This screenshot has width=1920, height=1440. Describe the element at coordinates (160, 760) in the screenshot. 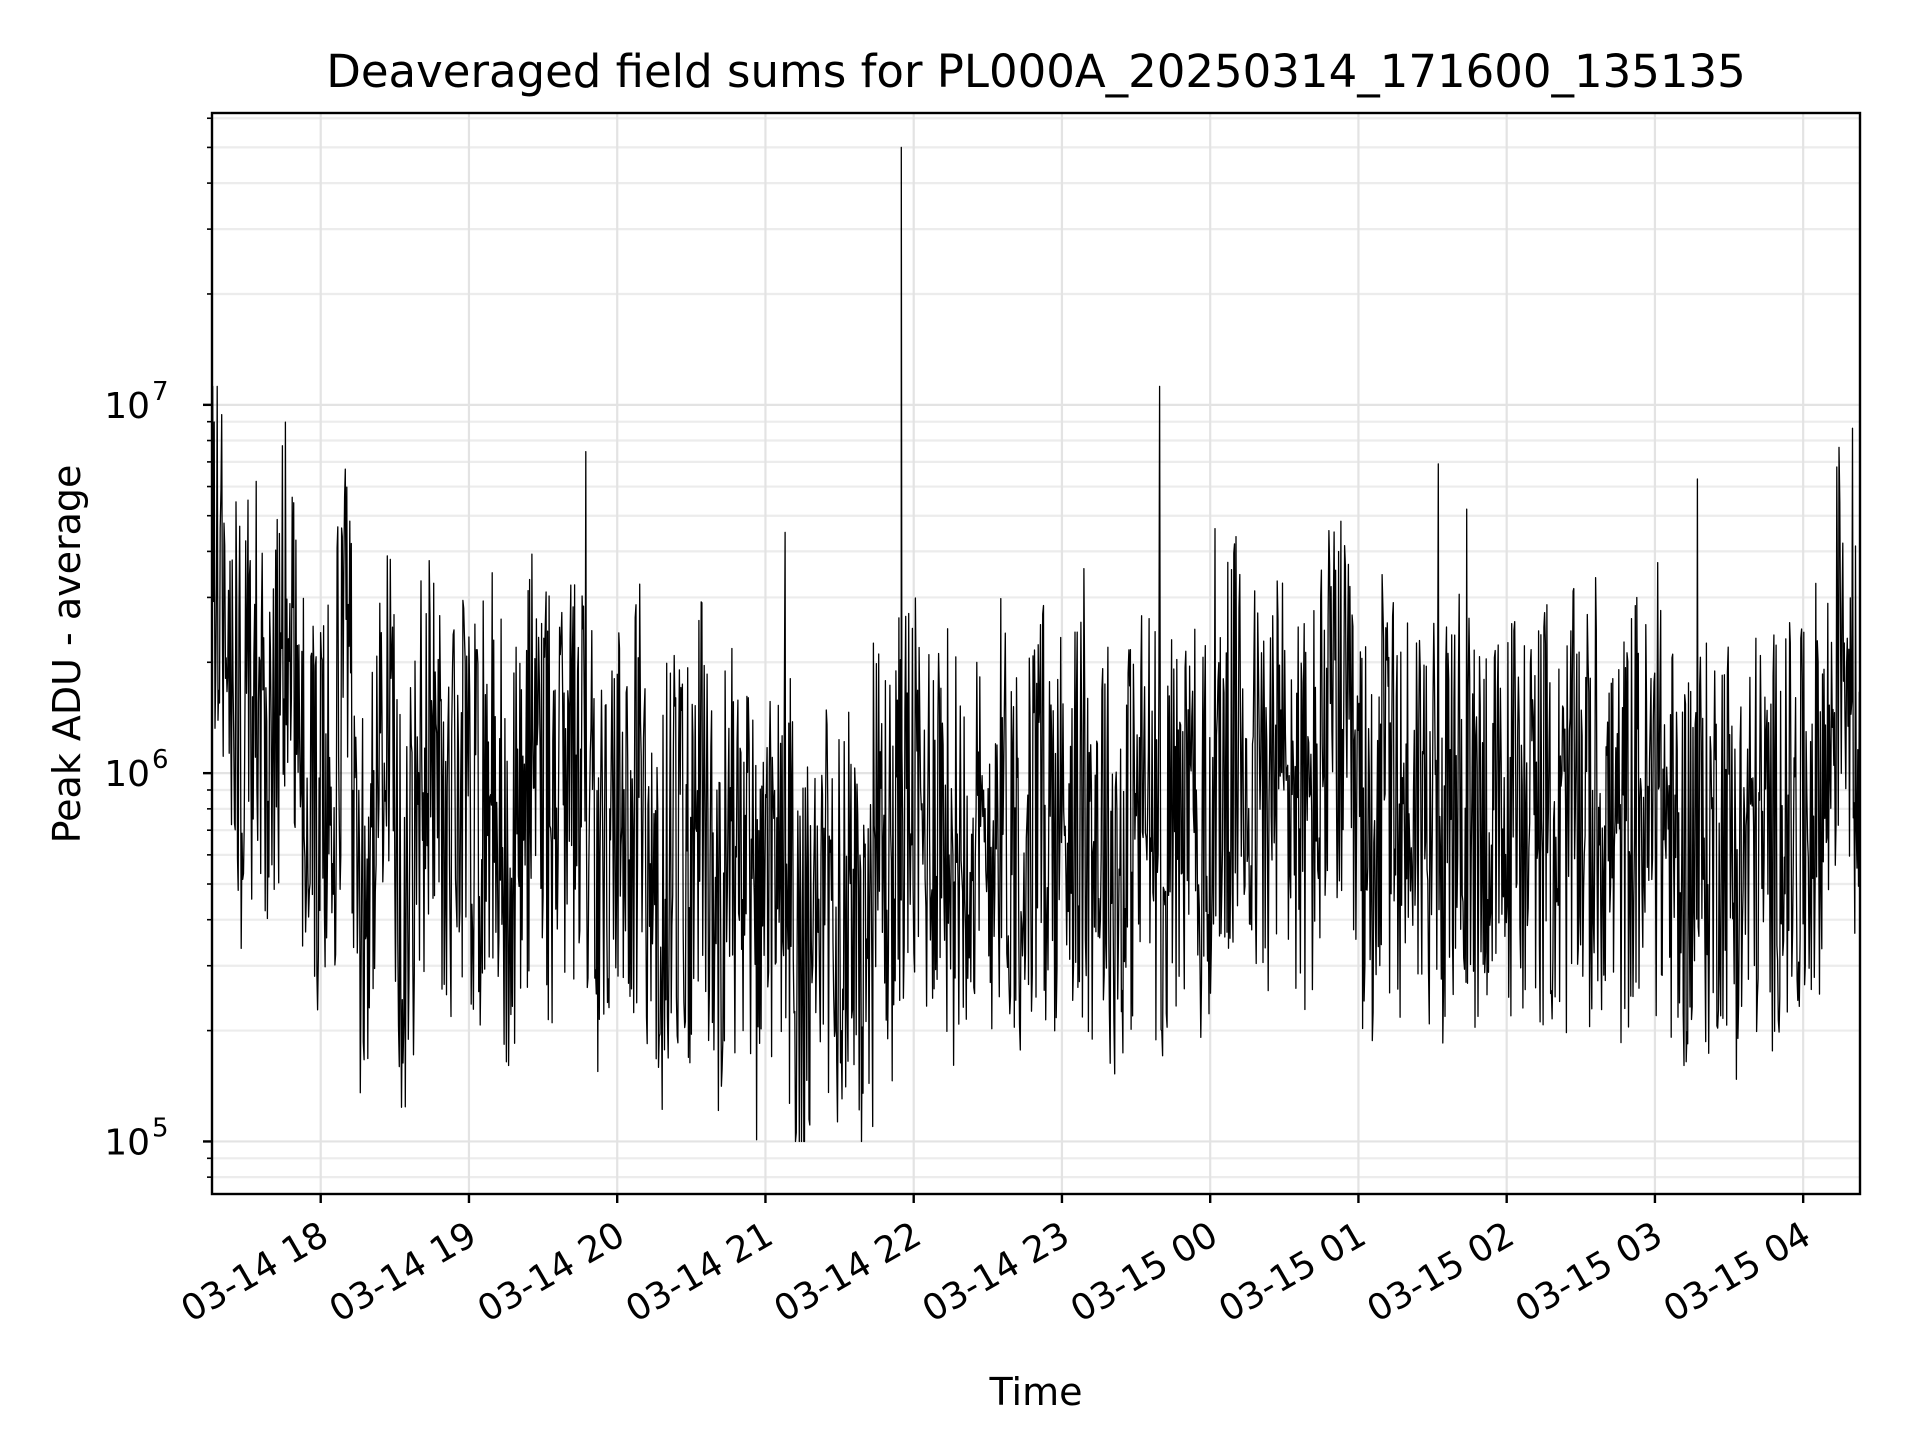

I see `y-tick-exponent: 6` at that location.